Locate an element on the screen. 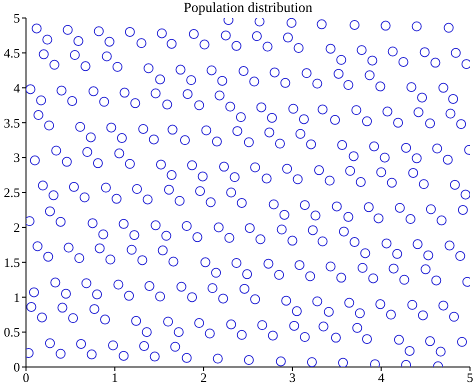 The height and width of the screenshot is (389, 474). y-tick-label: 4 is located at coordinates (17, 88).